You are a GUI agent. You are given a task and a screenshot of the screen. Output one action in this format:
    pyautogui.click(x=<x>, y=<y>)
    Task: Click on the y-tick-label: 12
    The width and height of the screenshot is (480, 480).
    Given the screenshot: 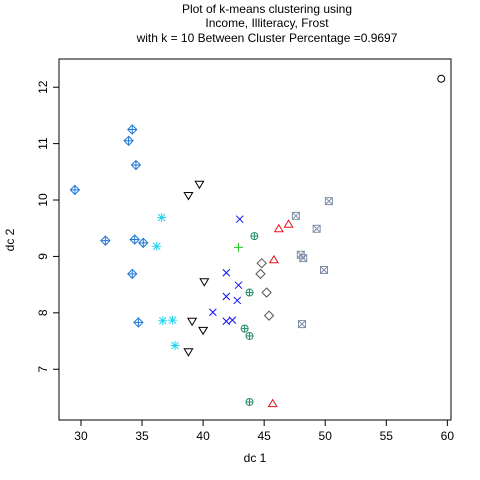 What is the action you would take?
    pyautogui.click(x=43, y=87)
    